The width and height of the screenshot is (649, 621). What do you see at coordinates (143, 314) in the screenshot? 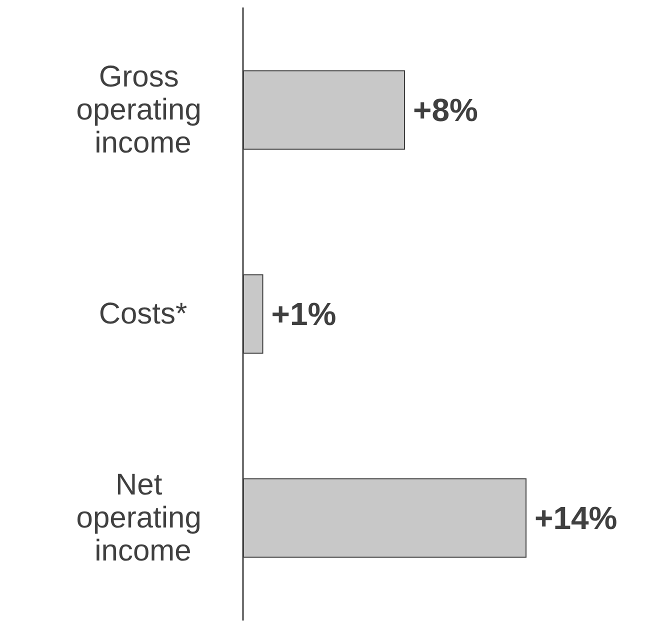
I see `y-tick-label: Costs*` at bounding box center [143, 314].